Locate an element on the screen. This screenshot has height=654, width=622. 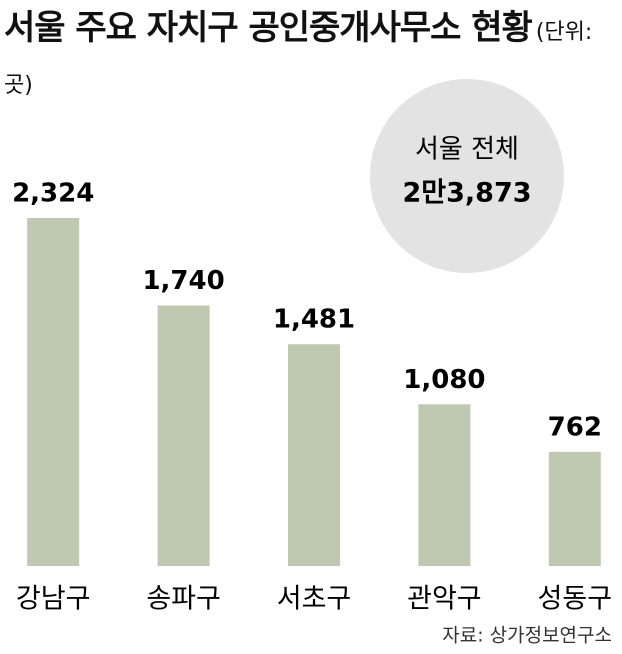
value-label: 1,481 is located at coordinates (314, 320).